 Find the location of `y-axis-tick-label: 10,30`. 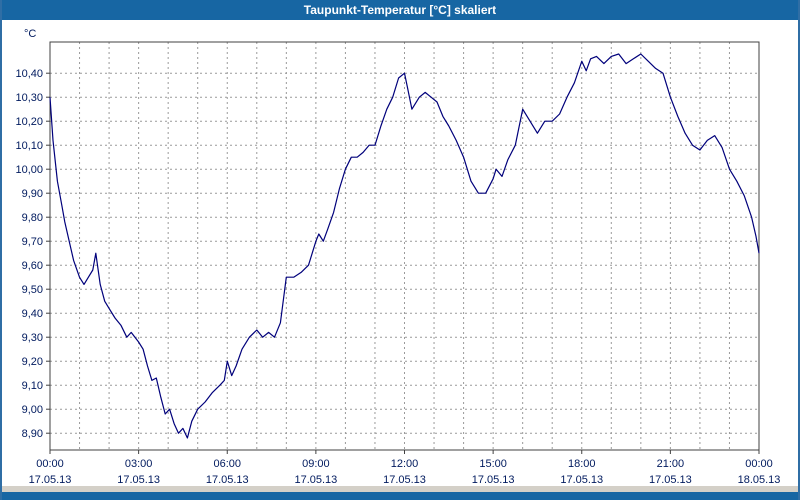

y-axis-tick-label: 10,30 is located at coordinates (29, 98).